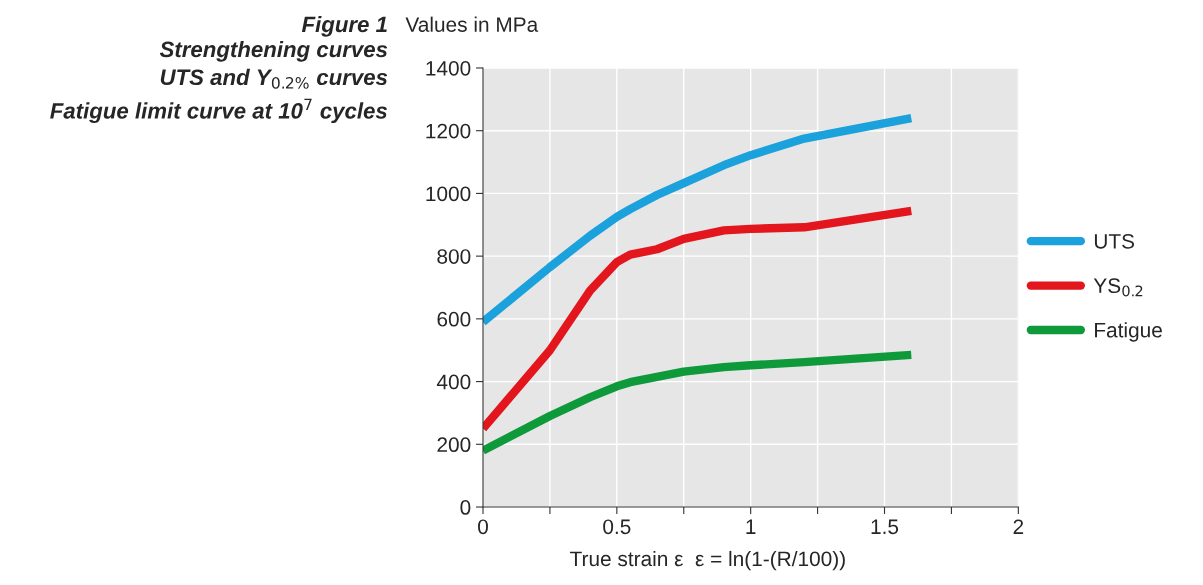 The height and width of the screenshot is (585, 1203). Describe the element at coordinates (448, 131) in the screenshot. I see `y-tick-label: 1200` at that location.